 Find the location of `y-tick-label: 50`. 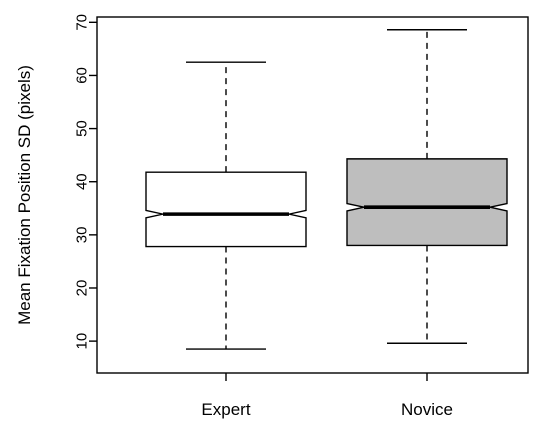

y-tick-label: 50 is located at coordinates (81, 128).